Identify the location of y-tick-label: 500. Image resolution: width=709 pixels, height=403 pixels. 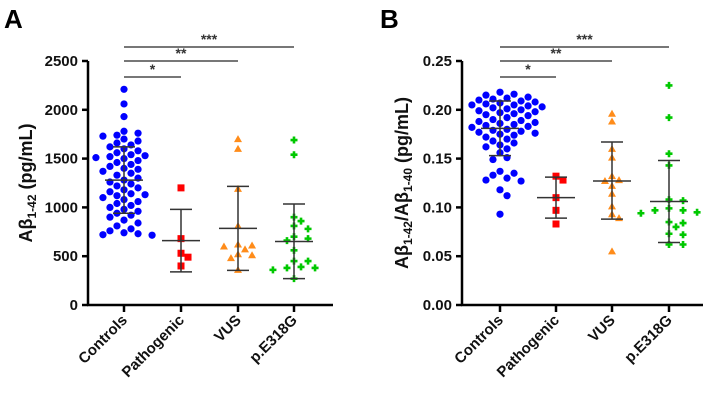
(65, 256).